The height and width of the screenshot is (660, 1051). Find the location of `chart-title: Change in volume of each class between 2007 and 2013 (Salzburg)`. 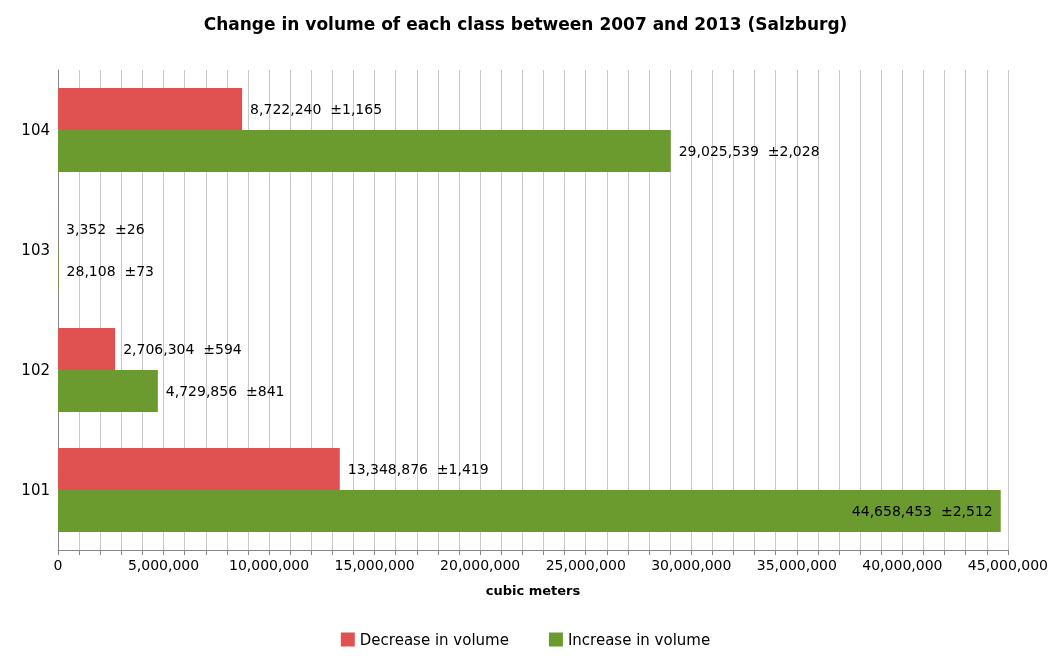

chart-title: Change in volume of each class between 2007 and 2013 (Salzburg) is located at coordinates (525, 23).